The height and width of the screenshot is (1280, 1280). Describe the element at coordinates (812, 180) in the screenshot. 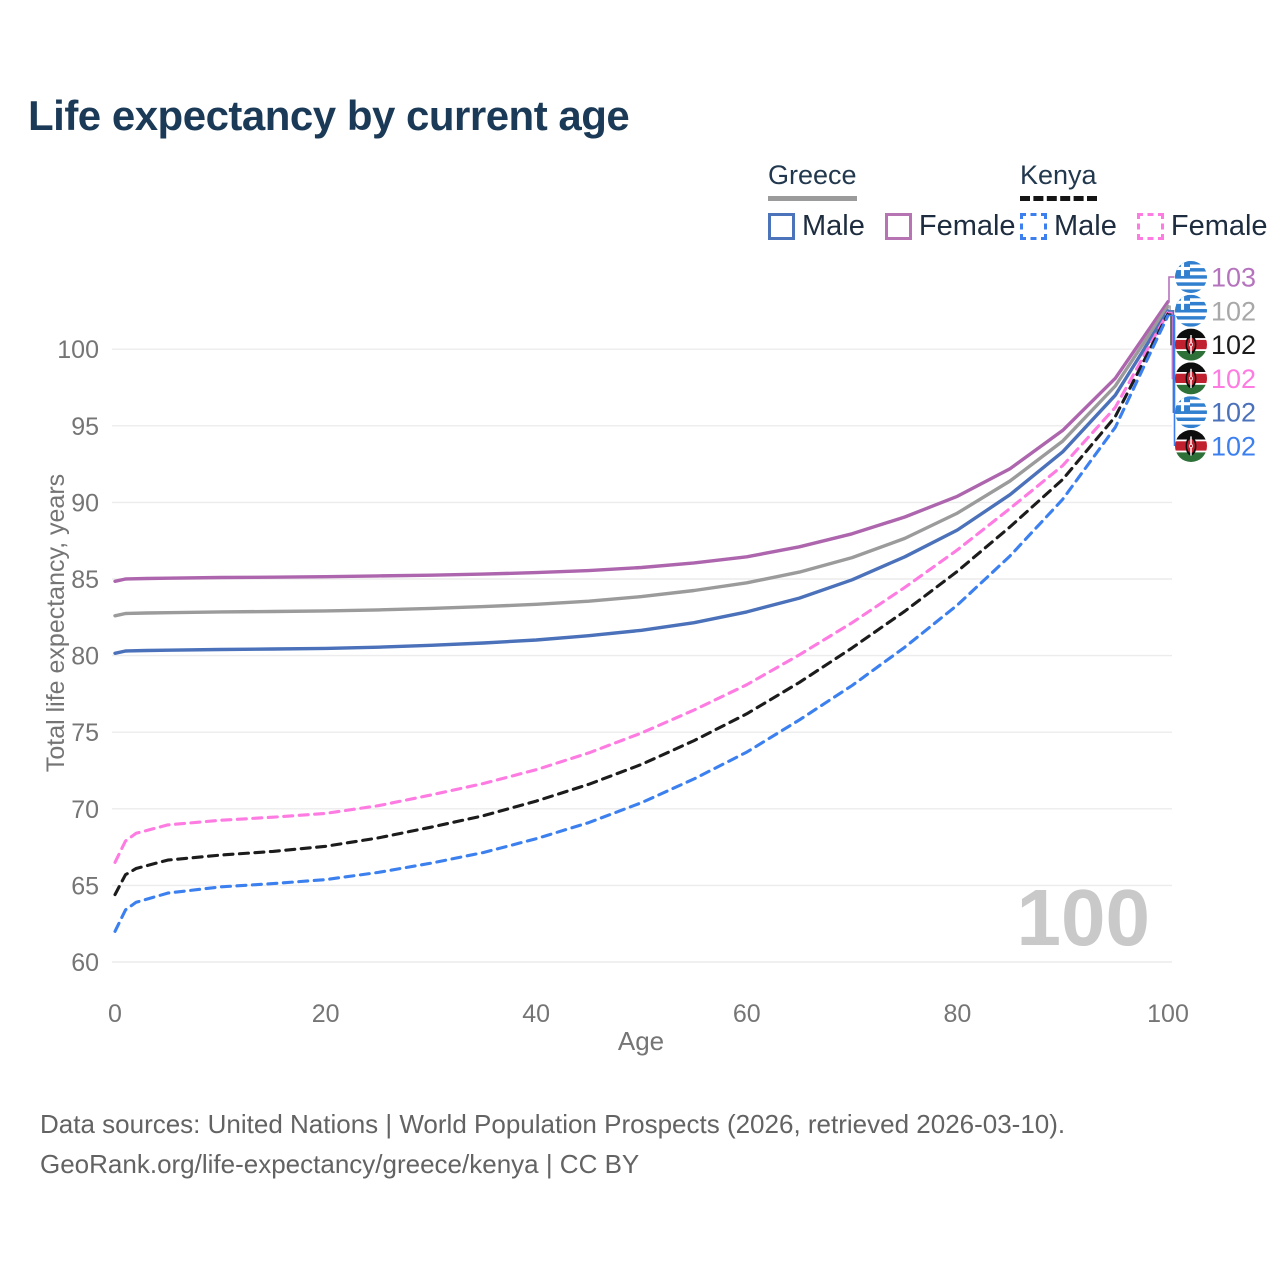

I see `legend-country-greece: Greece` at that location.